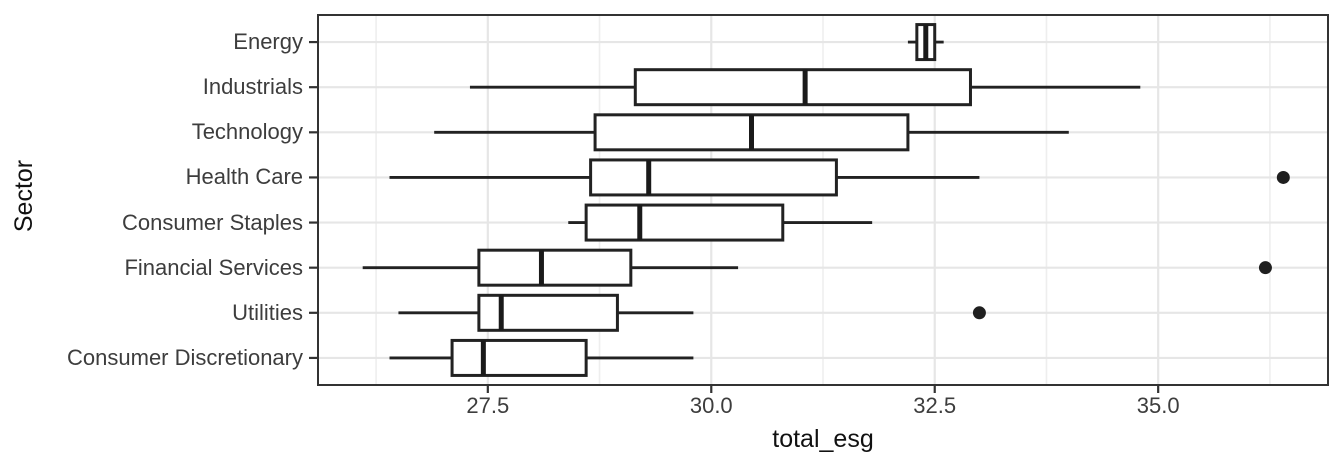 The image size is (1344, 470). I want to click on y-tick-label: Consumer Staples, so click(212, 222).